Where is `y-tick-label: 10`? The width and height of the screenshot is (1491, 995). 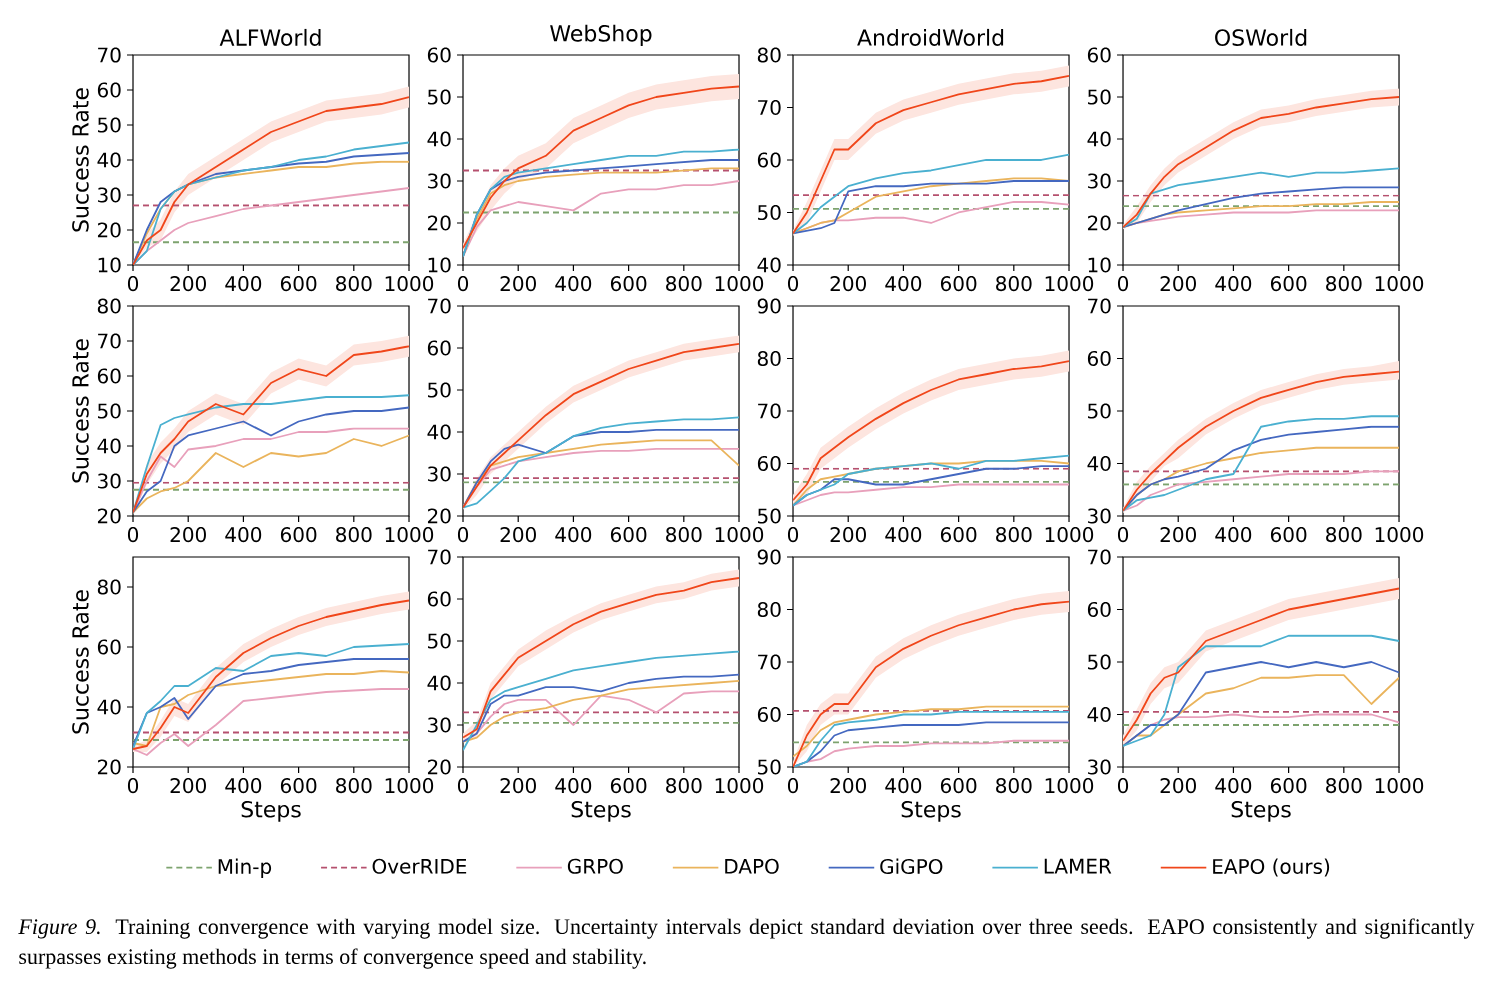
y-tick-label: 10 is located at coordinates (109, 265).